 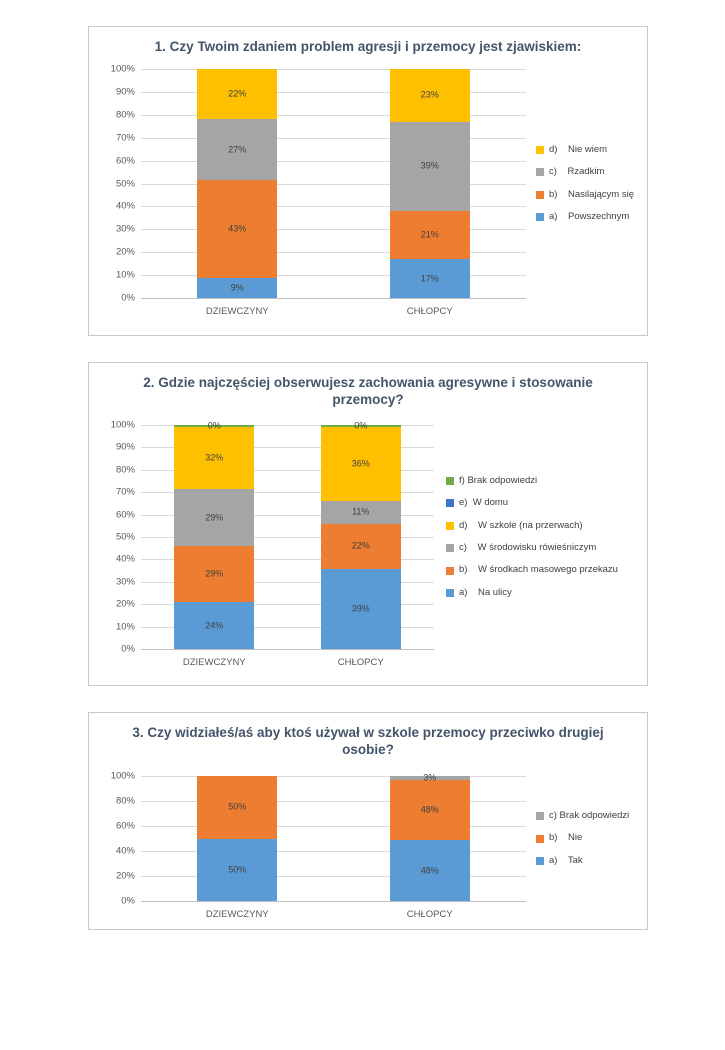 I want to click on data-label: 43%, so click(x=237, y=228).